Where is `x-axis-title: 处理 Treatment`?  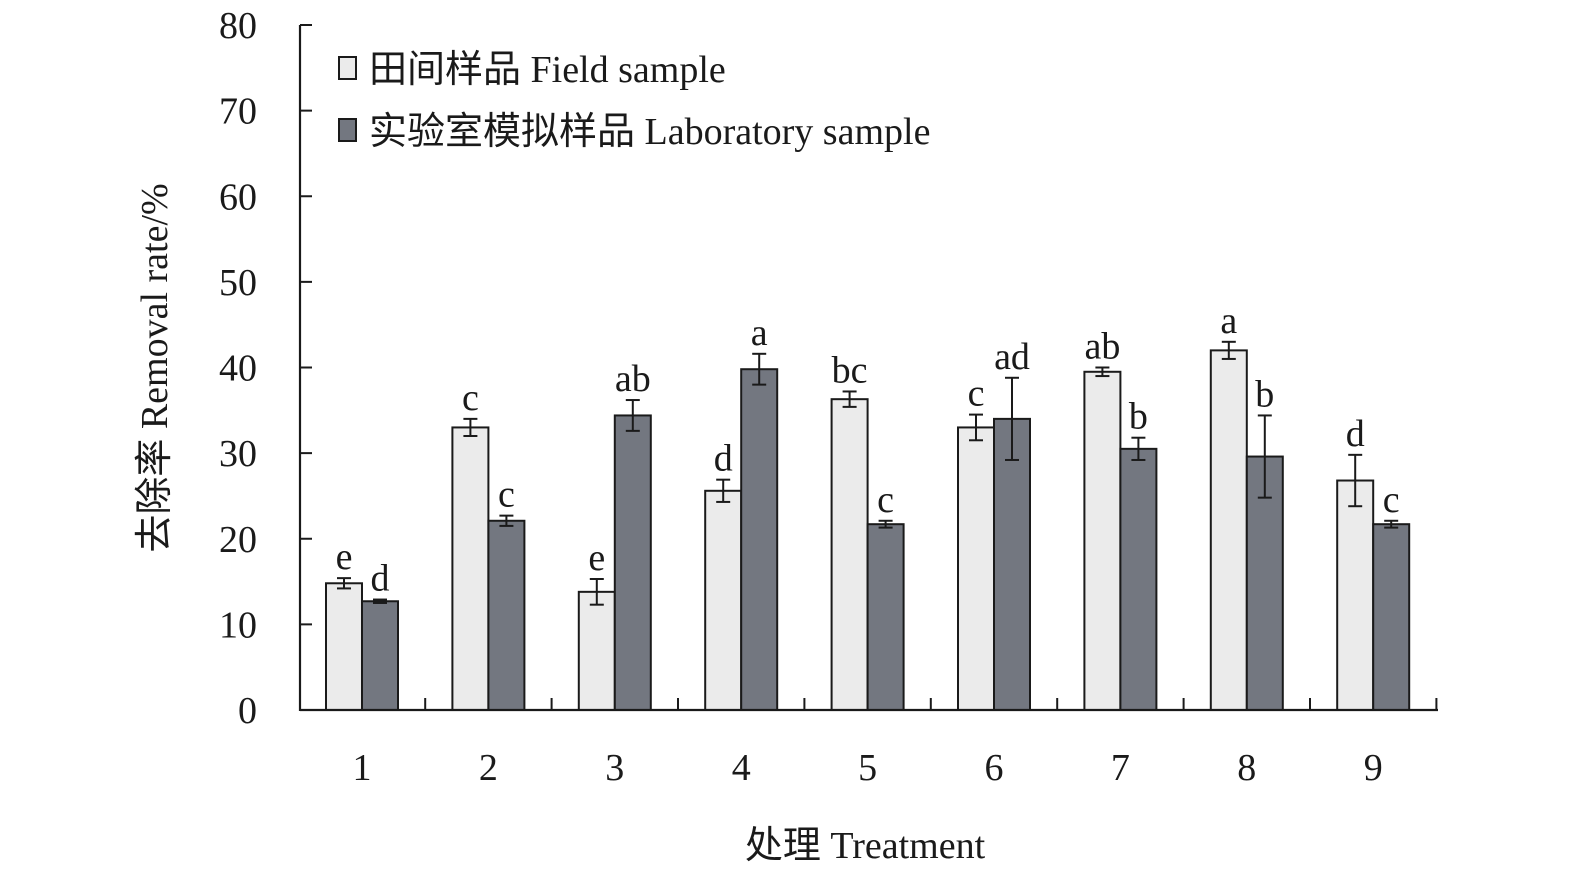
x-axis-title: 处理 Treatment is located at coordinates (865, 846).